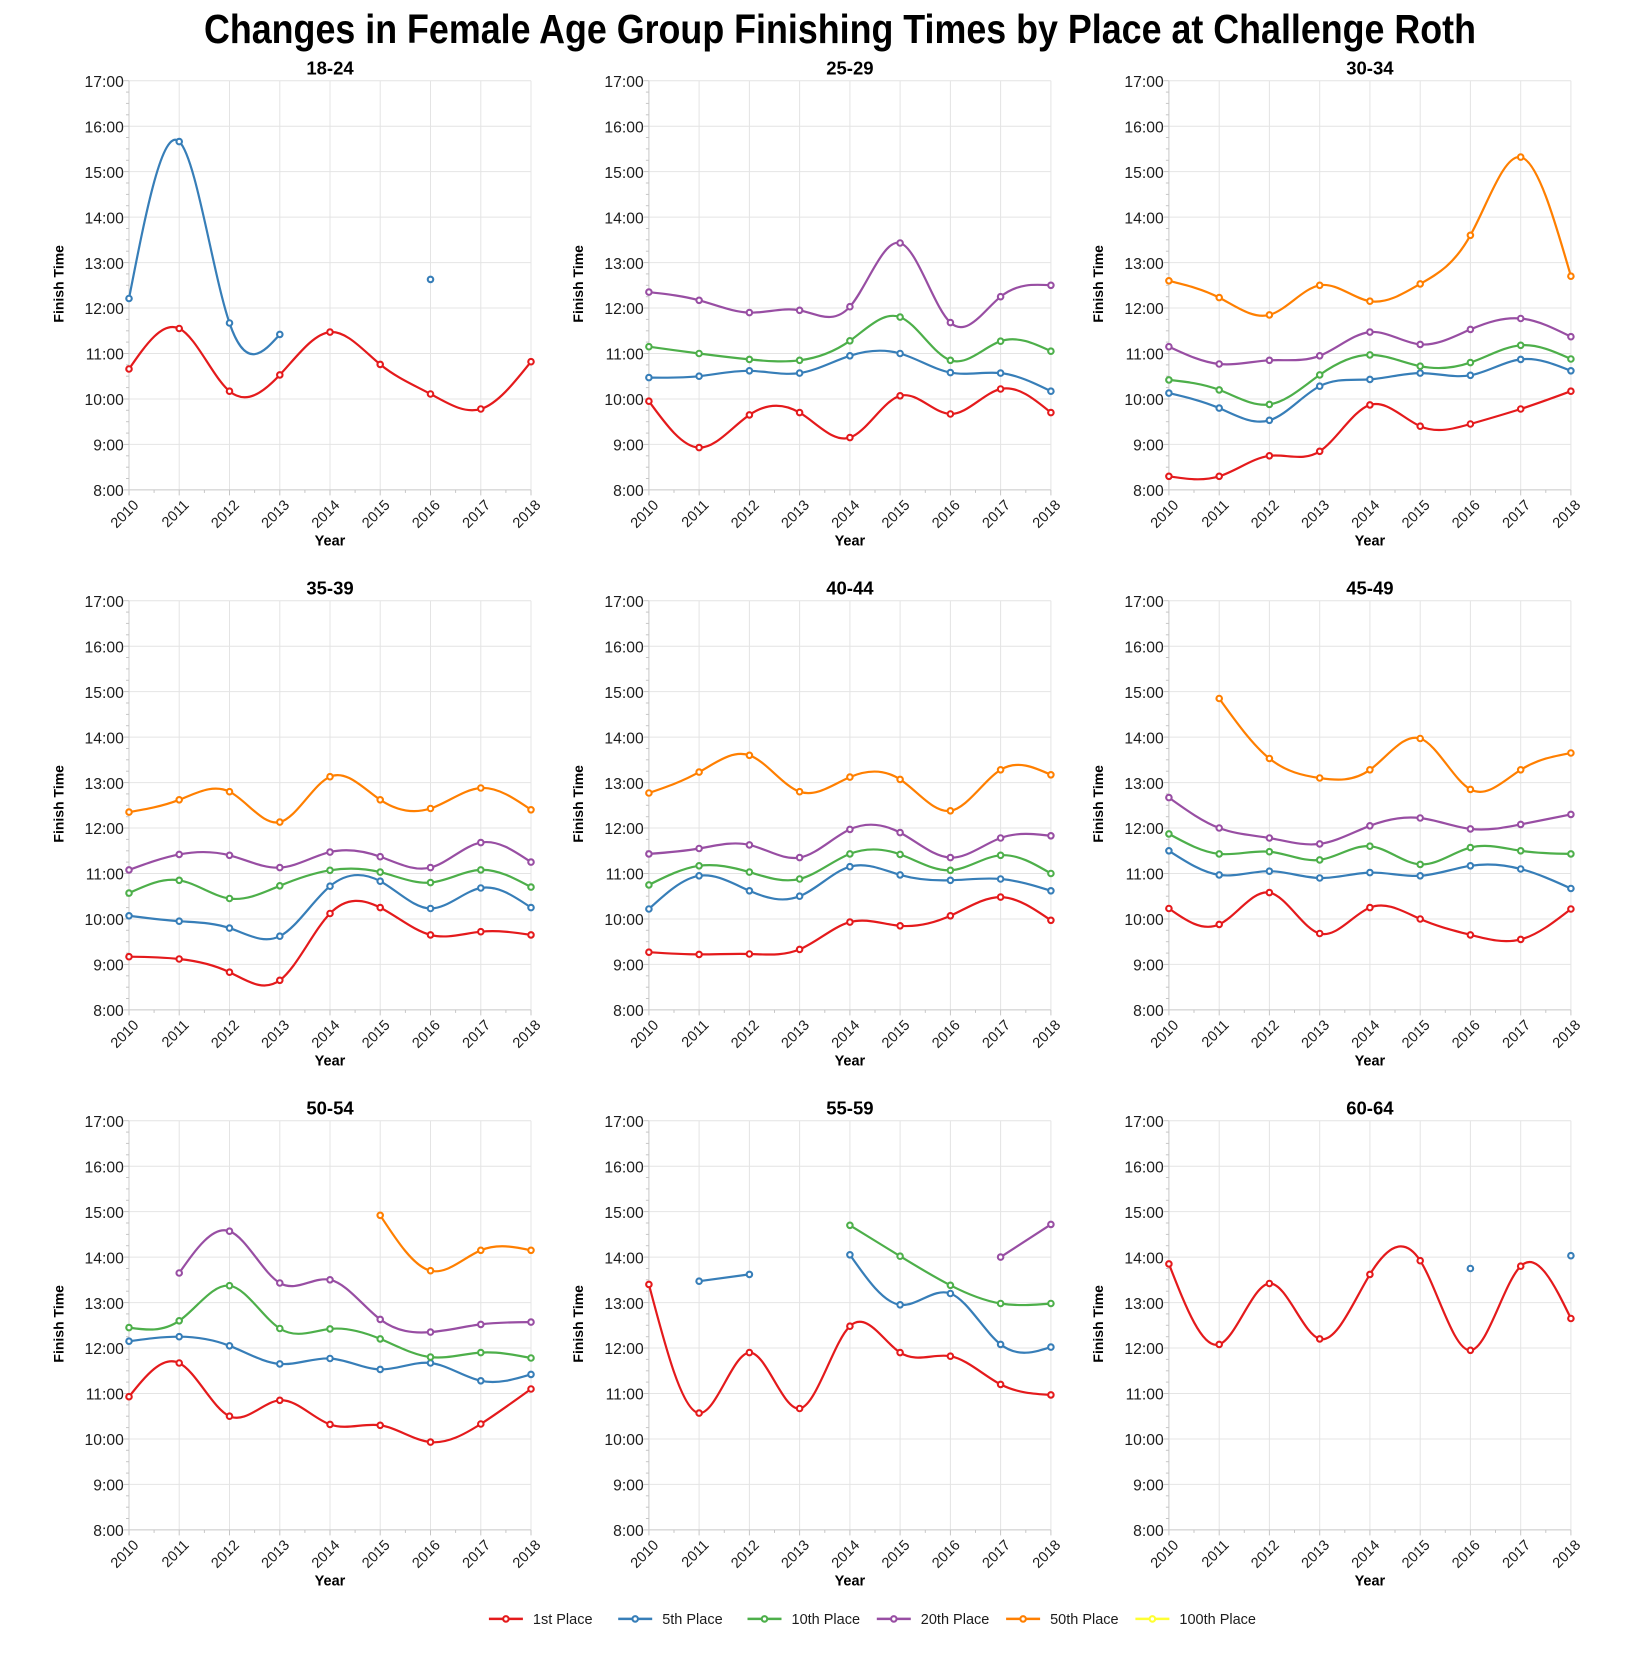  Describe the element at coordinates (1370, 68) in the screenshot. I see `svg-text: 30-34` at that location.